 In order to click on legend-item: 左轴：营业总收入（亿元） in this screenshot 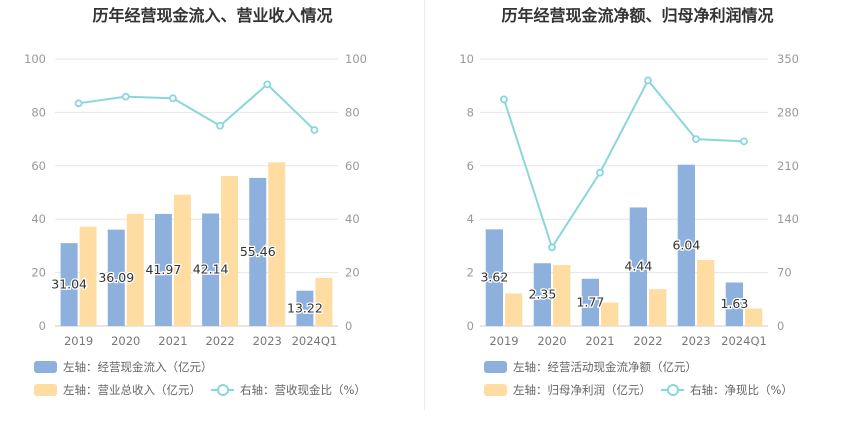, I will do `click(117, 390)`.